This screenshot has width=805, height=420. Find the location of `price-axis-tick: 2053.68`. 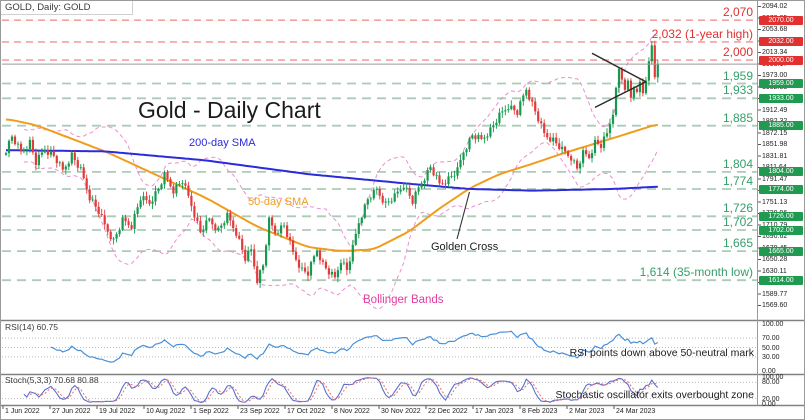

price-axis-tick: 2053.68 is located at coordinates (775, 29).